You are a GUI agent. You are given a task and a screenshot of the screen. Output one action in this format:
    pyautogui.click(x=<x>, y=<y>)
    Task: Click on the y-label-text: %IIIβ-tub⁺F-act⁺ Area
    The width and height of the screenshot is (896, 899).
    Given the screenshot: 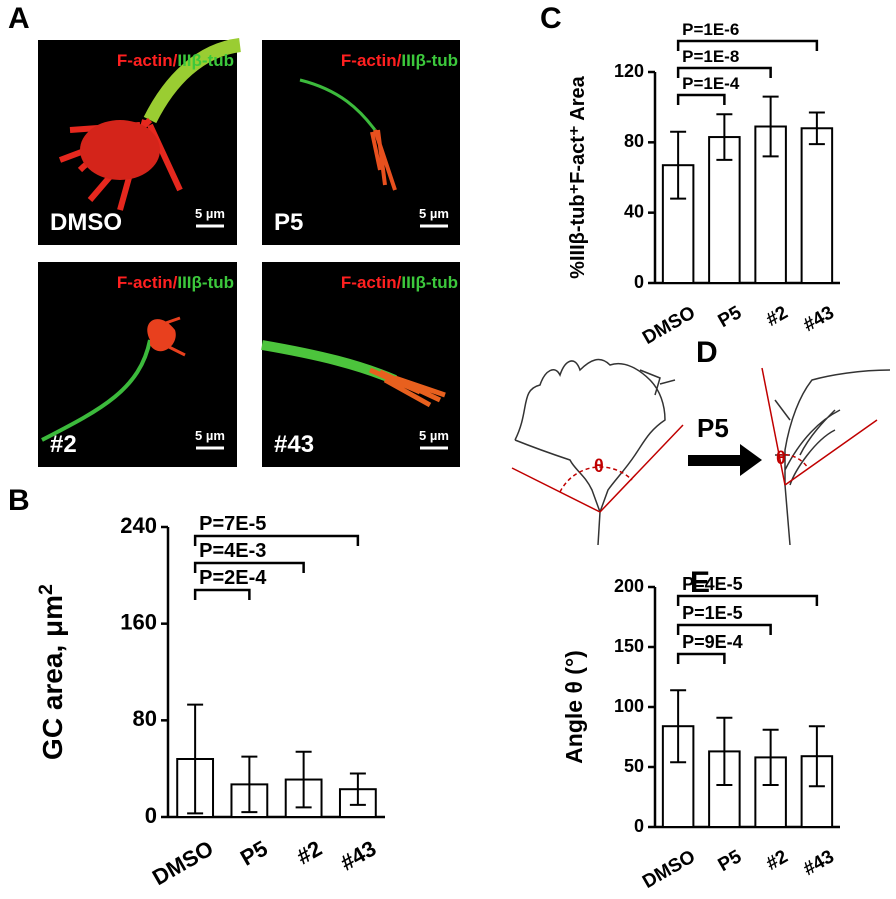 What is the action you would take?
    pyautogui.click(x=578, y=176)
    